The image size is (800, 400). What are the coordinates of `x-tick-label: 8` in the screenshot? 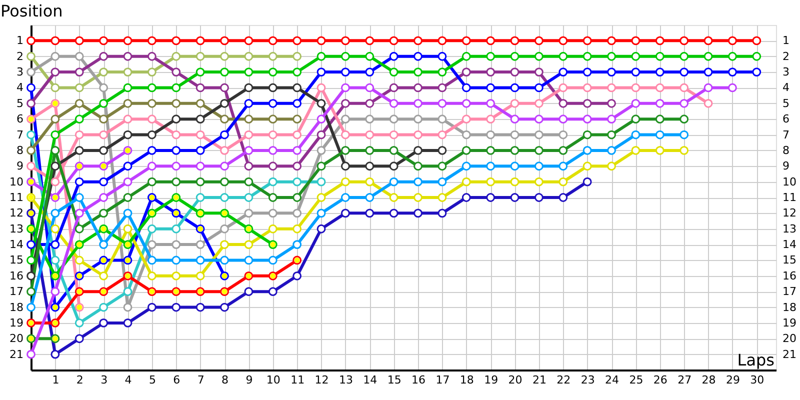 It's located at (225, 380).